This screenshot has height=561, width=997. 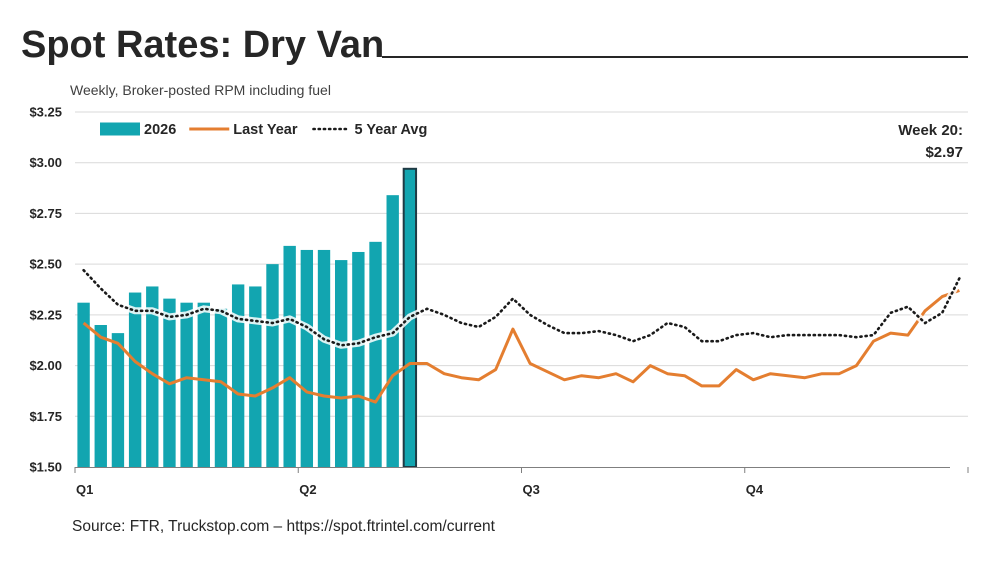 What do you see at coordinates (521, 307) in the screenshot?
I see `five-year-avg-line` at bounding box center [521, 307].